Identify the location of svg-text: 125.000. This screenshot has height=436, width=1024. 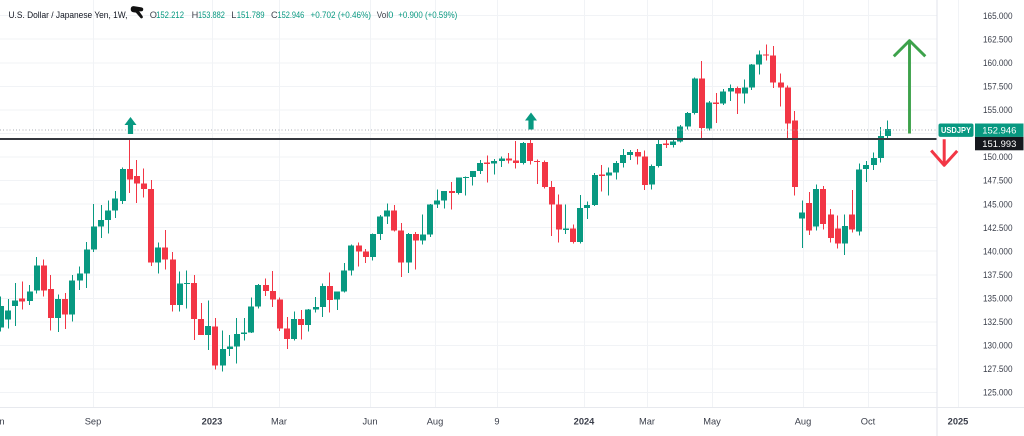
(998, 393).